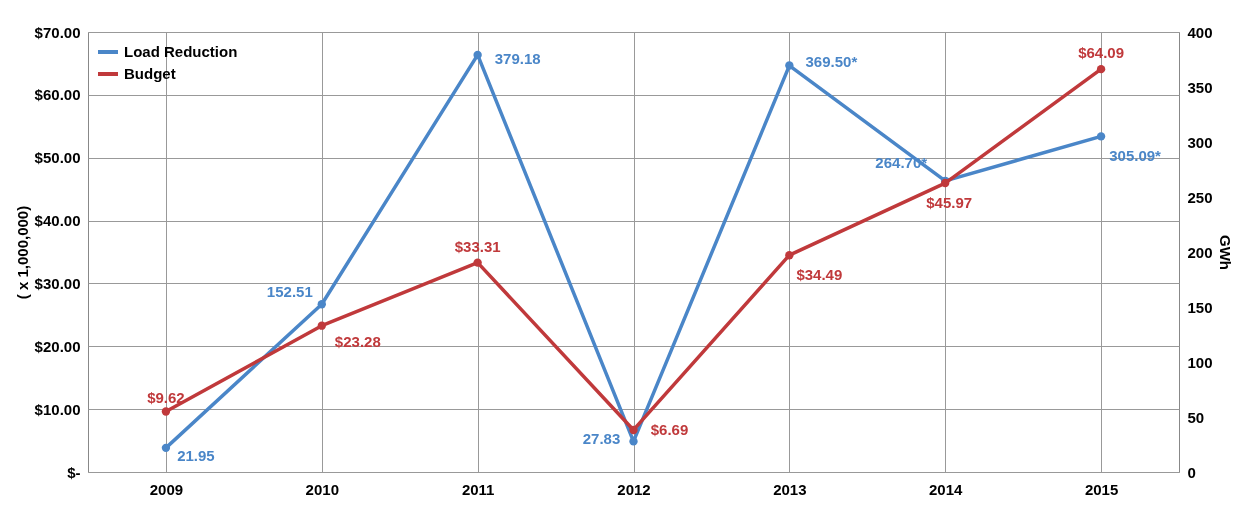  I want to click on y-tick-label: $70.00, so click(57, 32).